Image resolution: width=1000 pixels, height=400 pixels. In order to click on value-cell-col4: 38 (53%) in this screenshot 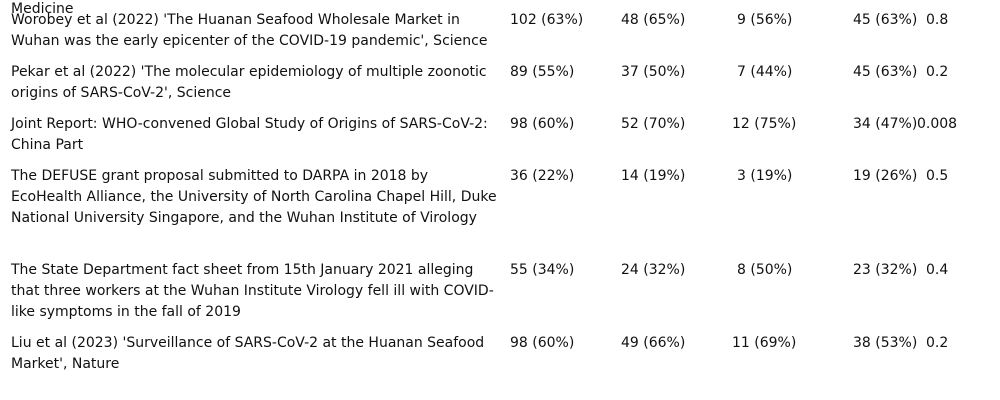, I will do `click(885, 343)`.